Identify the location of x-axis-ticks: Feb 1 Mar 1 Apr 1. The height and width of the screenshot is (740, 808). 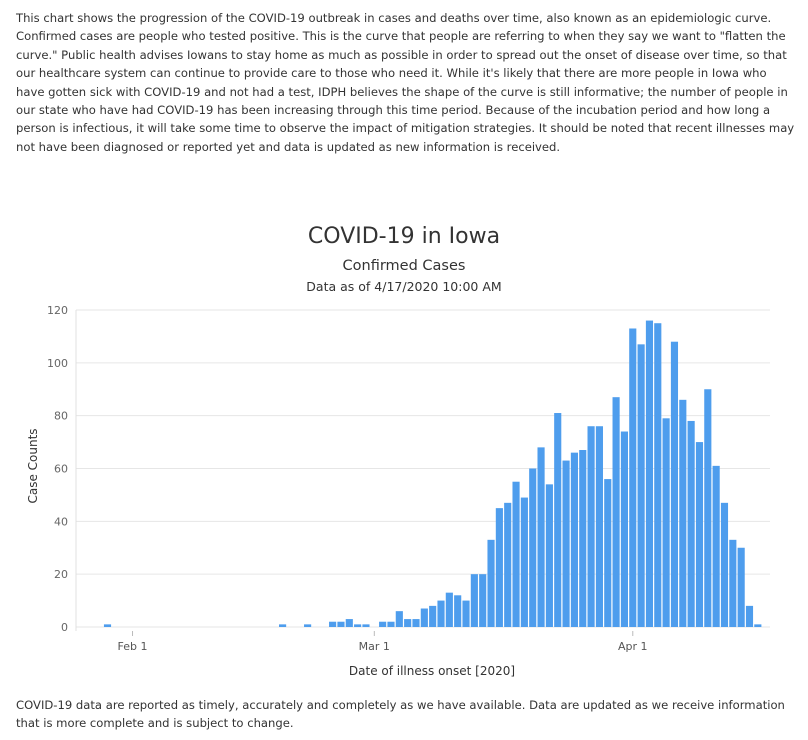
(383, 642).